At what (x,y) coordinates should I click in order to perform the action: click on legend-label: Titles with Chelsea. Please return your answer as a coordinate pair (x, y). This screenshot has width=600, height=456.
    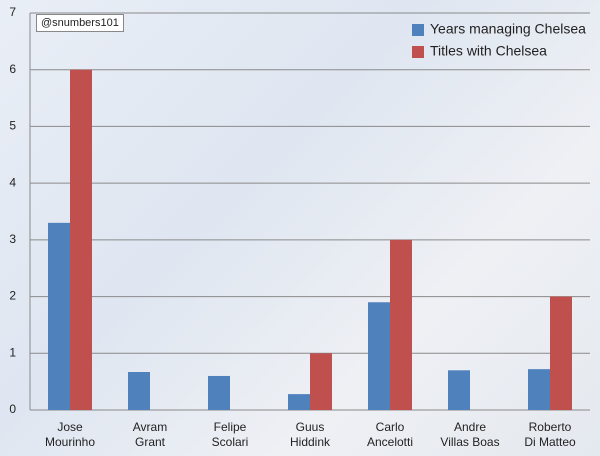
    Looking at the image, I should click on (488, 51).